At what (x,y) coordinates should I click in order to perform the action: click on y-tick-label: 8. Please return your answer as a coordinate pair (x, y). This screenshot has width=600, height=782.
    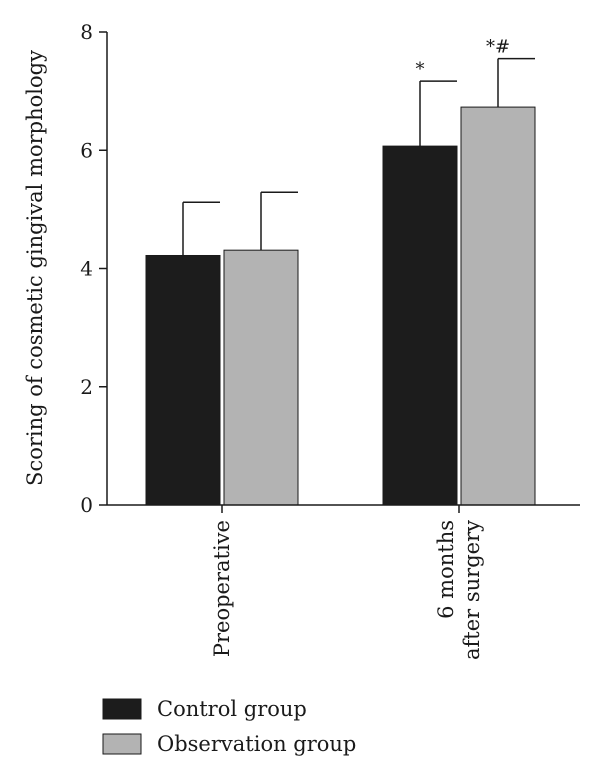
    Looking at the image, I should click on (86, 32).